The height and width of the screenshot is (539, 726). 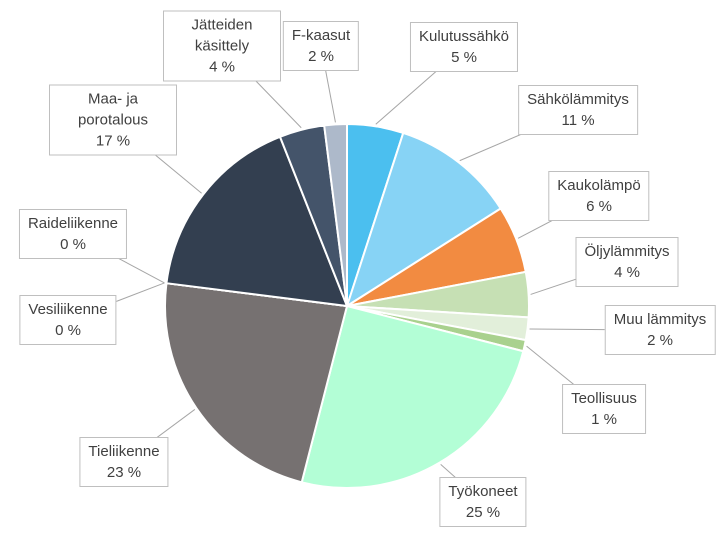 What do you see at coordinates (660, 330) in the screenshot?
I see `data-label: Muu lämmitys 2 %` at bounding box center [660, 330].